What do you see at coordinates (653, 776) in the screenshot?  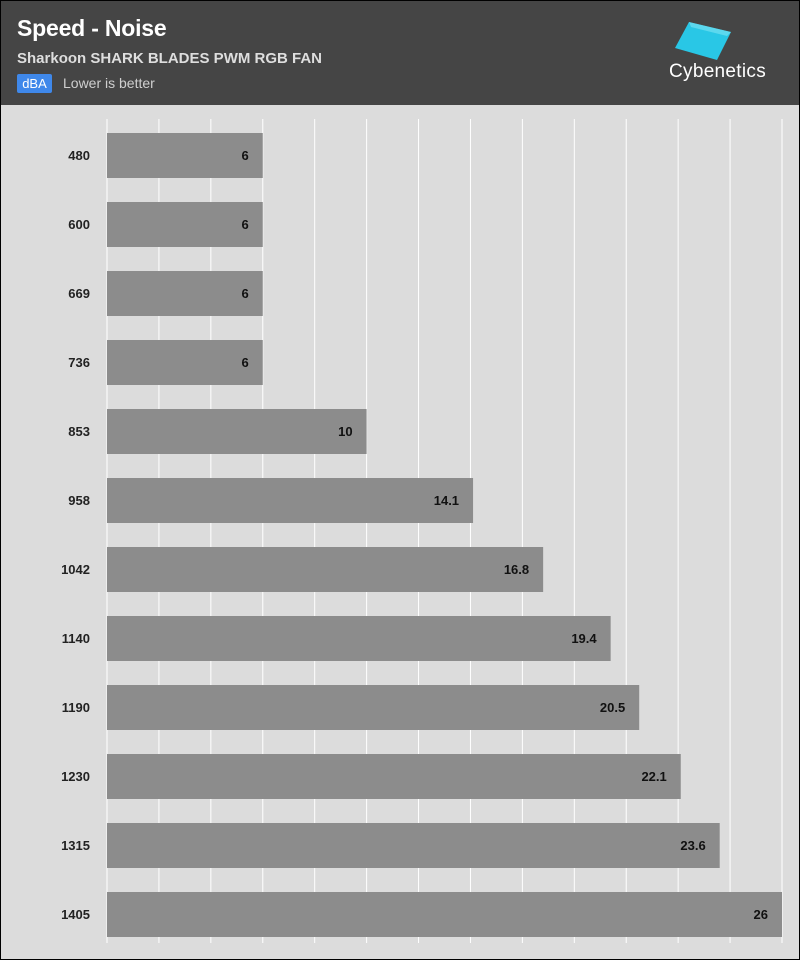 I see `bar-value-label: 22.1` at bounding box center [653, 776].